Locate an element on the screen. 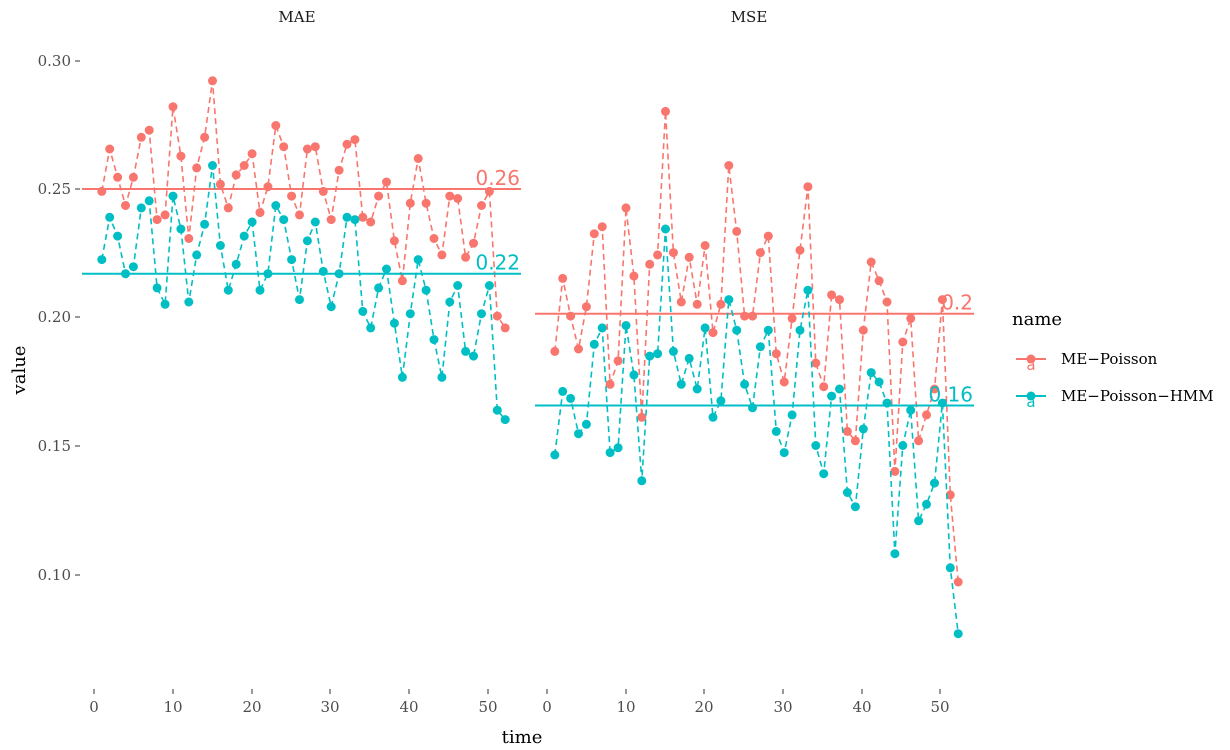 The height and width of the screenshot is (750, 1230). legend: name a ME−Poisson a ME−Poisson−HMM is located at coordinates (1113, 360).